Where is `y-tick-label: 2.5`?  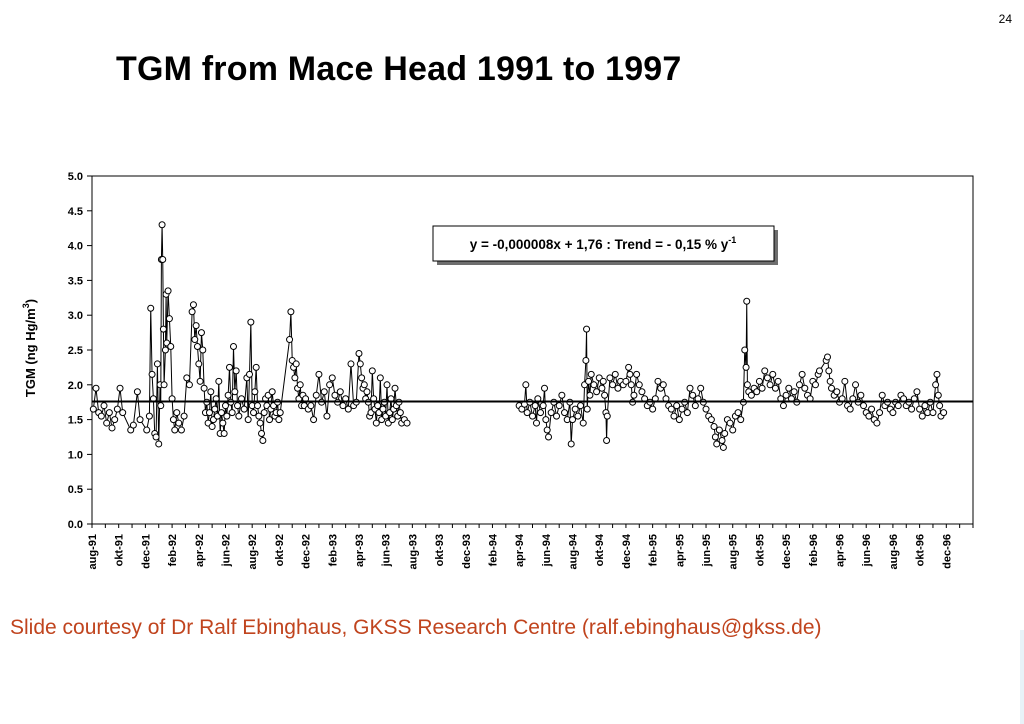
y-tick-label: 2.5 is located at coordinates (75, 351).